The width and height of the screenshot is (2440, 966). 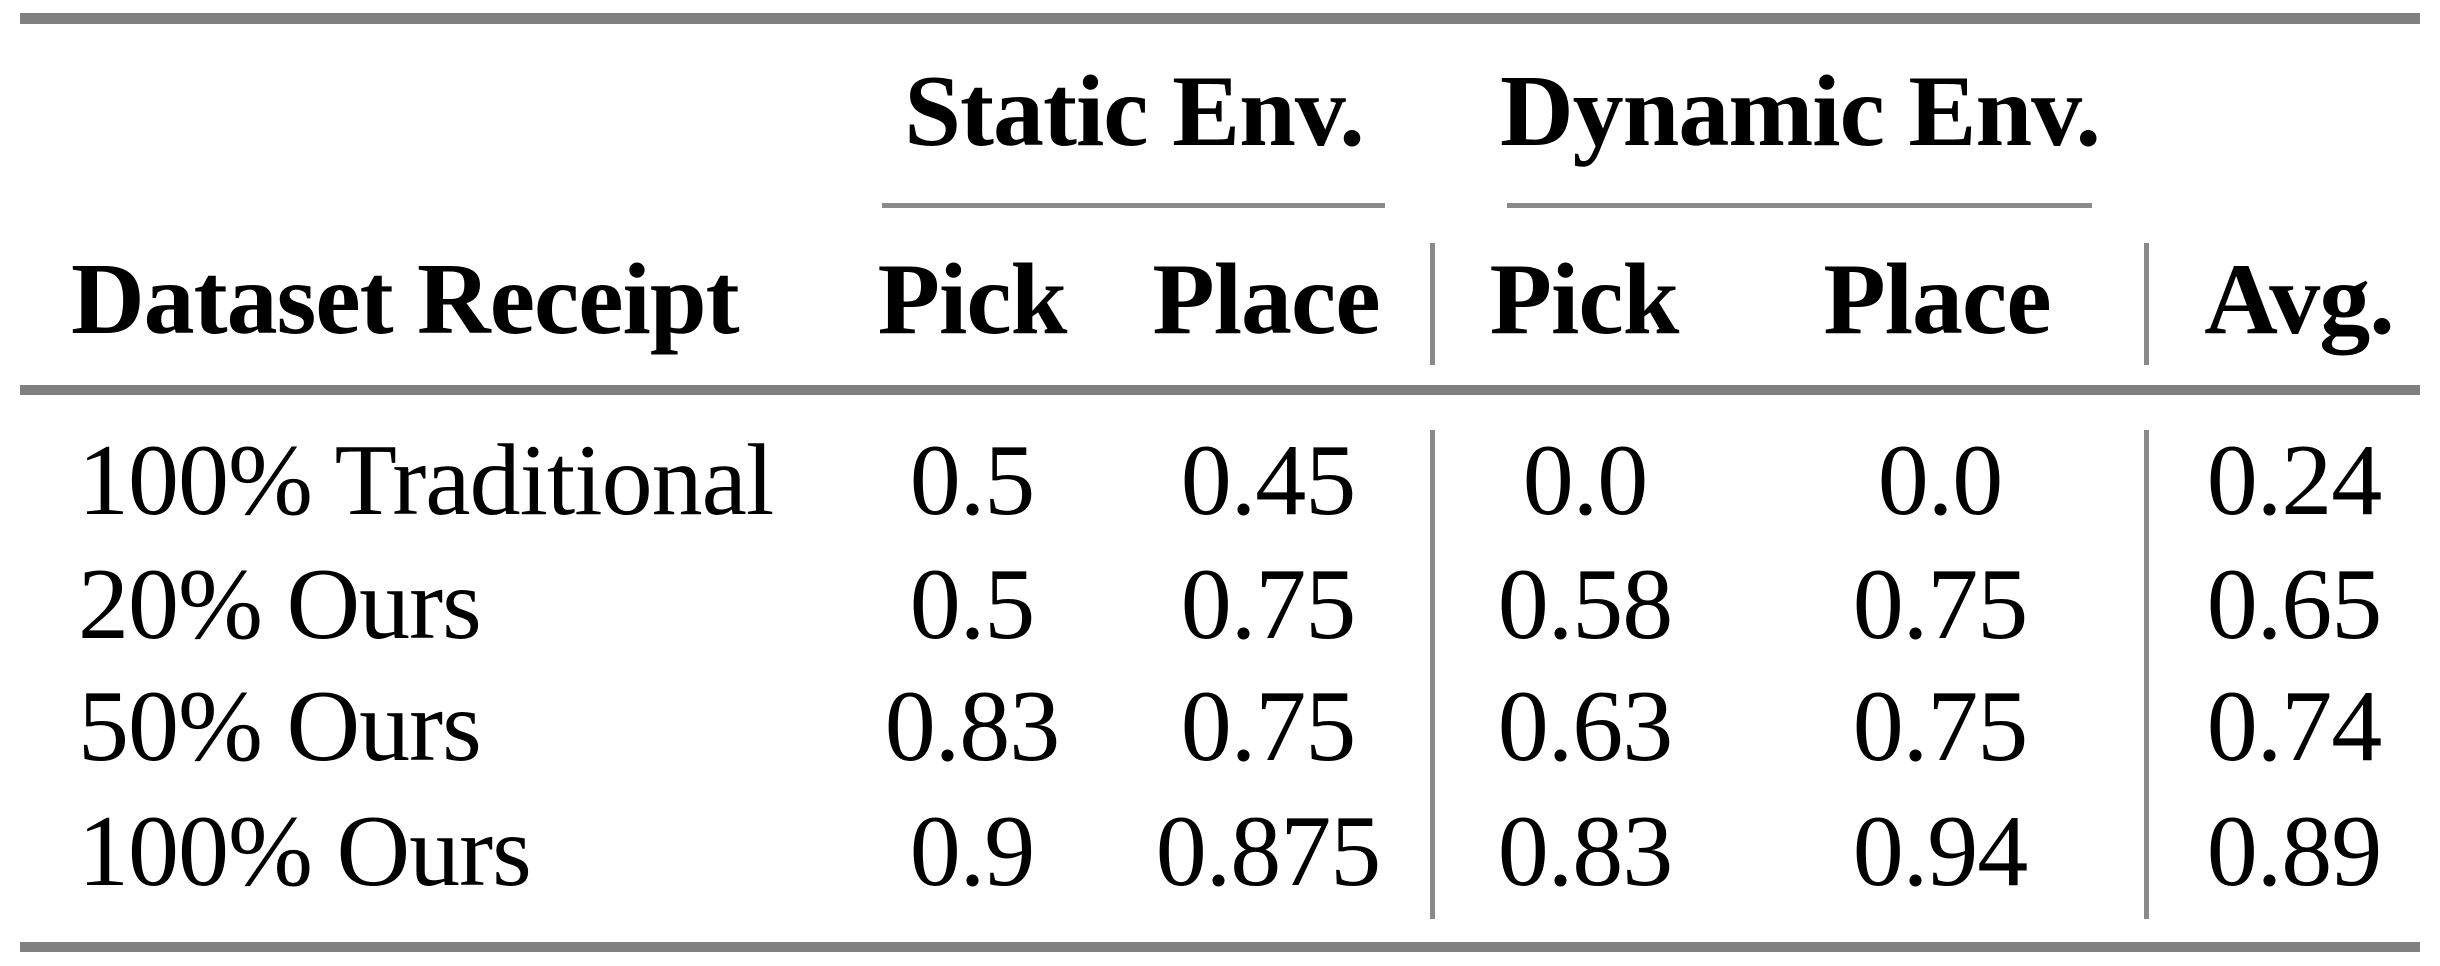 I want to click on col-header-dataset-receipt: Dataset Receipt, so click(x=405, y=299).